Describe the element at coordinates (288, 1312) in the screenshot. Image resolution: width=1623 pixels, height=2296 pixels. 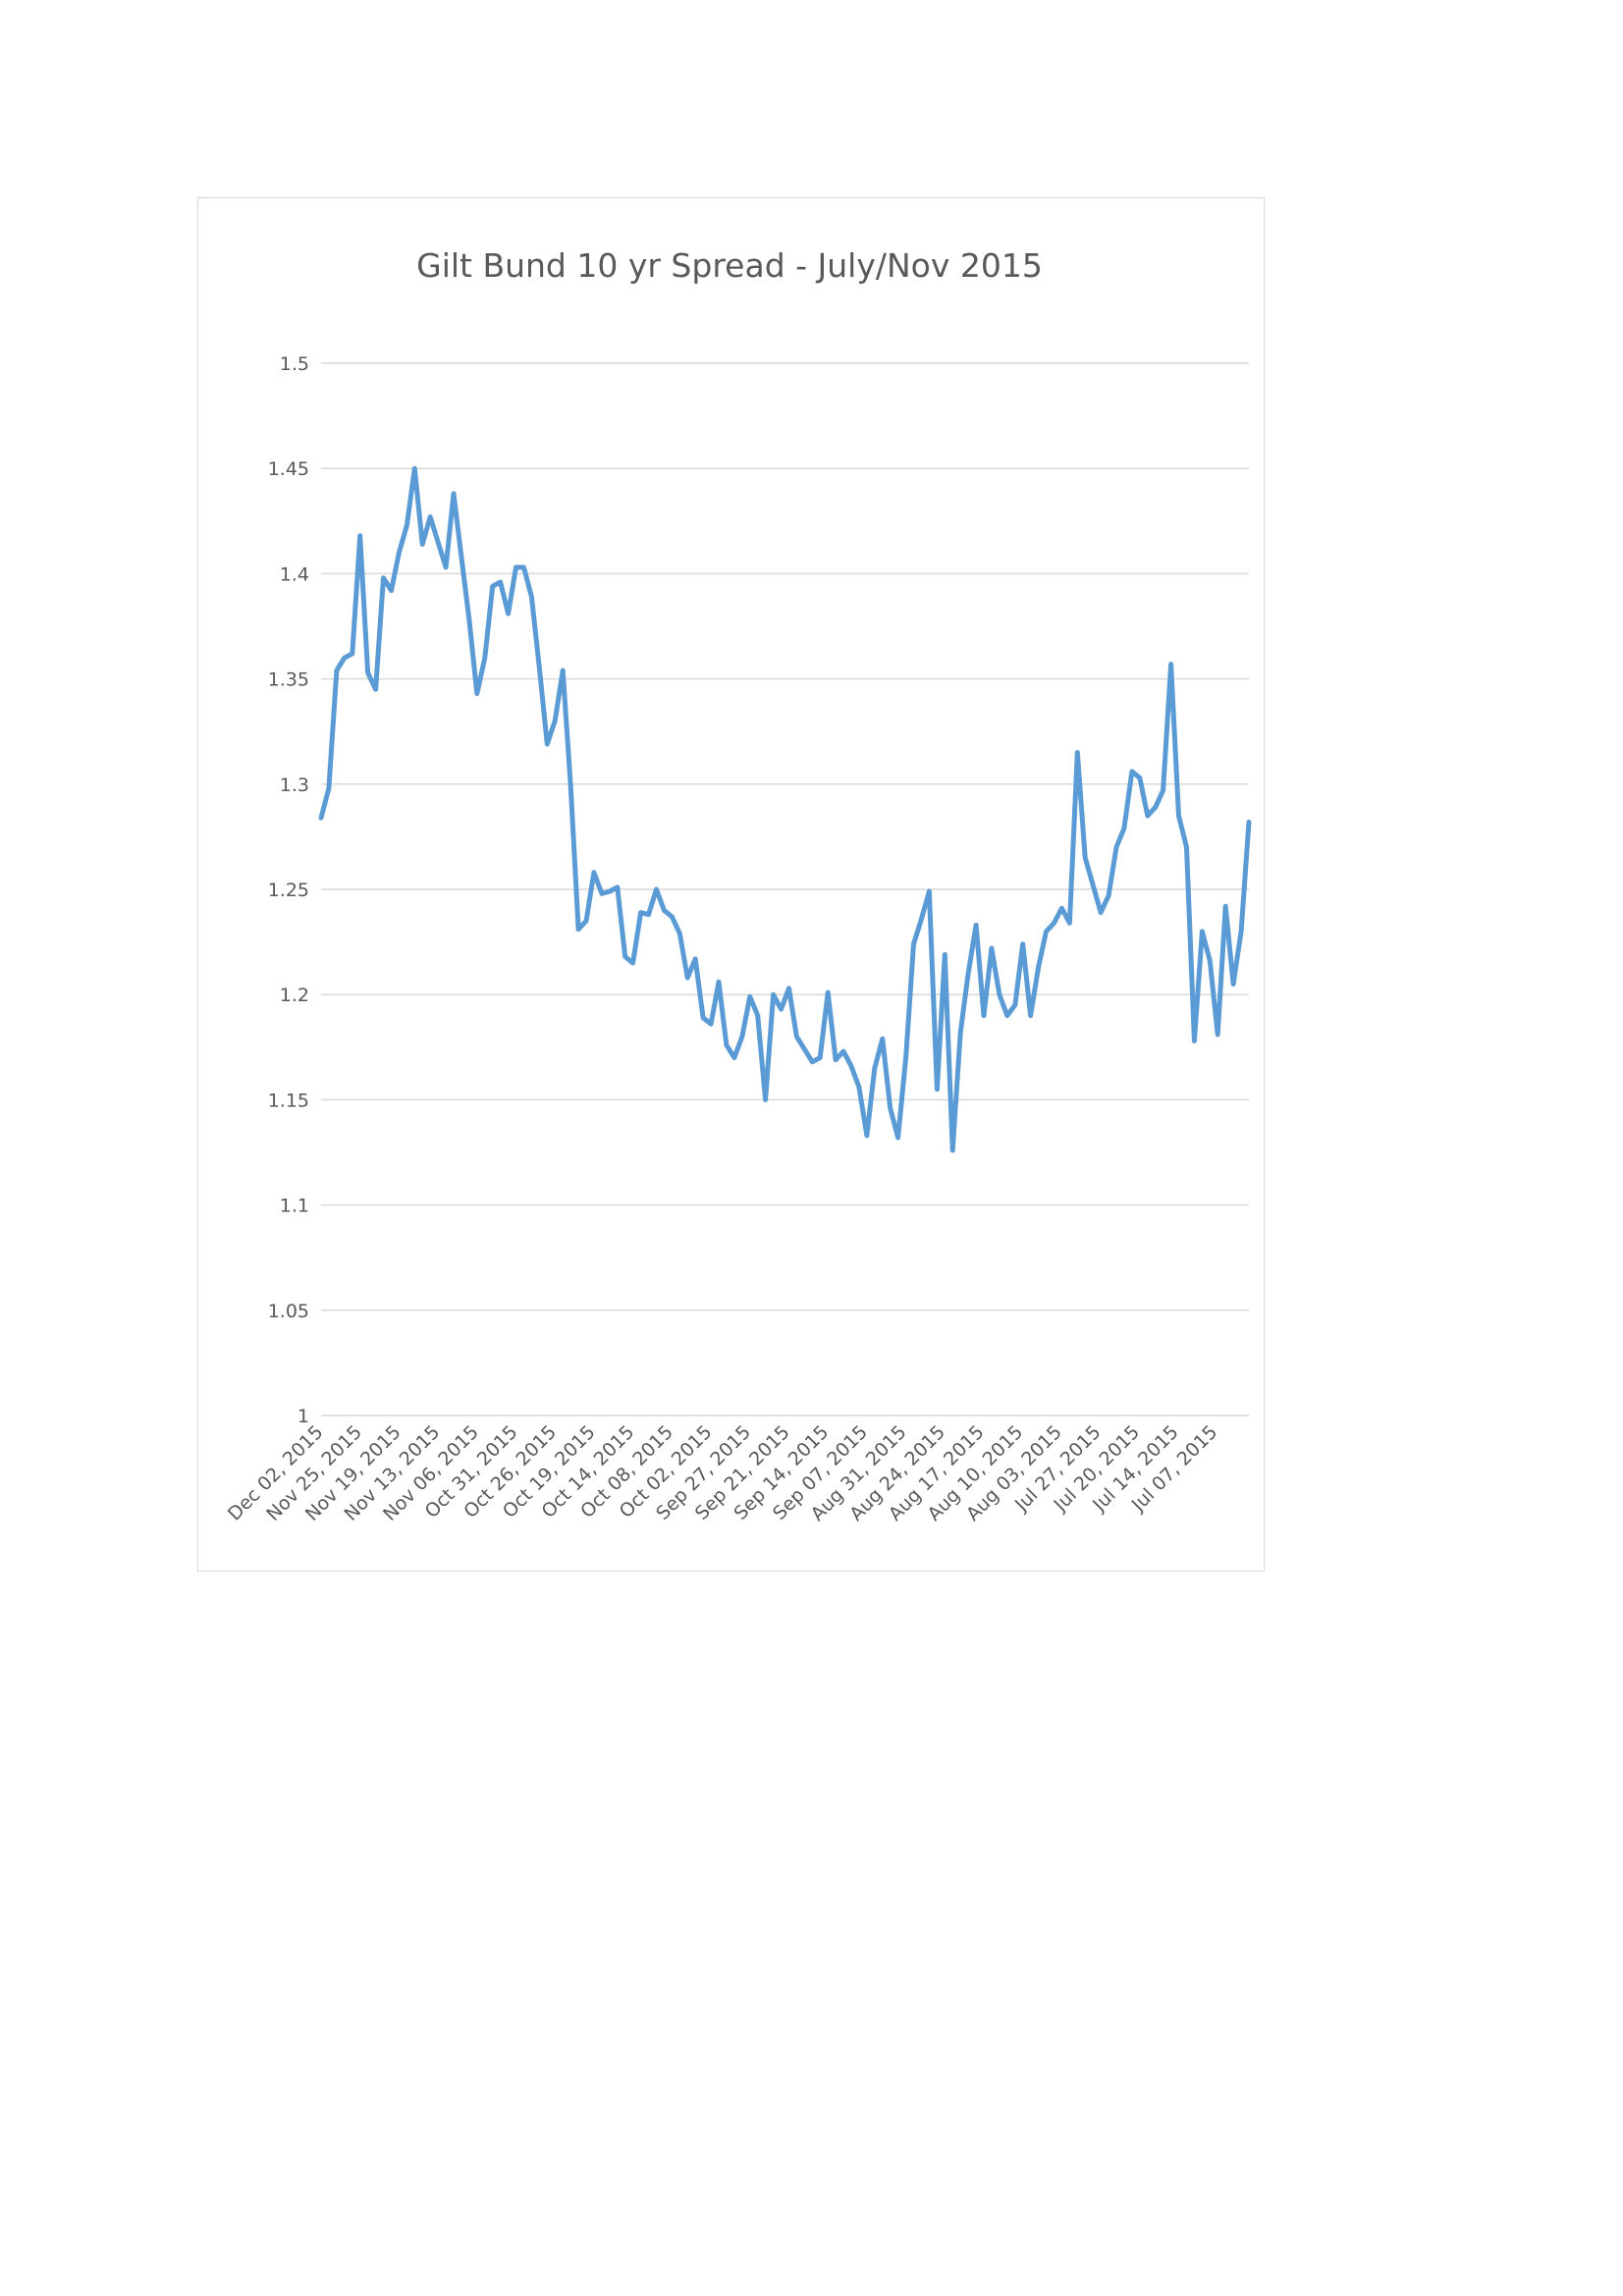
I see `y-tick-label: 1.05` at that location.